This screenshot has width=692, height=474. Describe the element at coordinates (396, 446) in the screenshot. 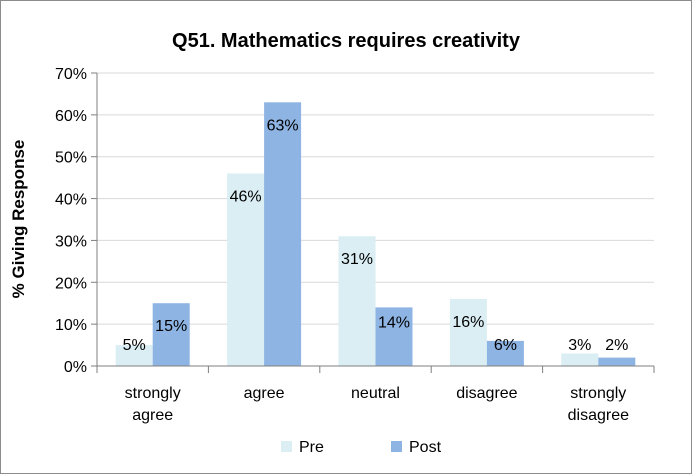

I see `legend-swatch-post` at that location.